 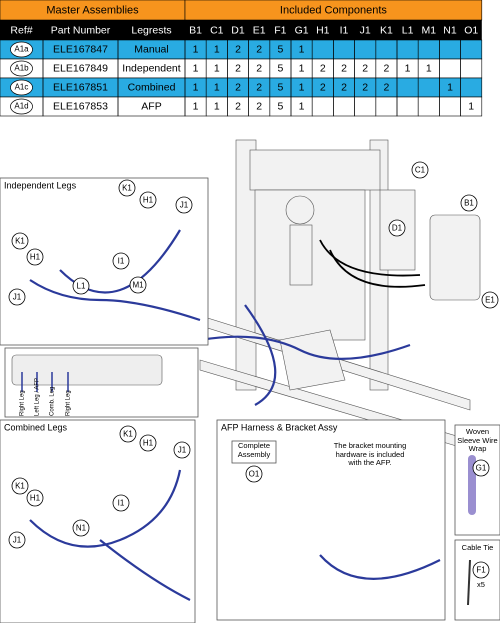 I want to click on column-header: L1, so click(x=408, y=30).